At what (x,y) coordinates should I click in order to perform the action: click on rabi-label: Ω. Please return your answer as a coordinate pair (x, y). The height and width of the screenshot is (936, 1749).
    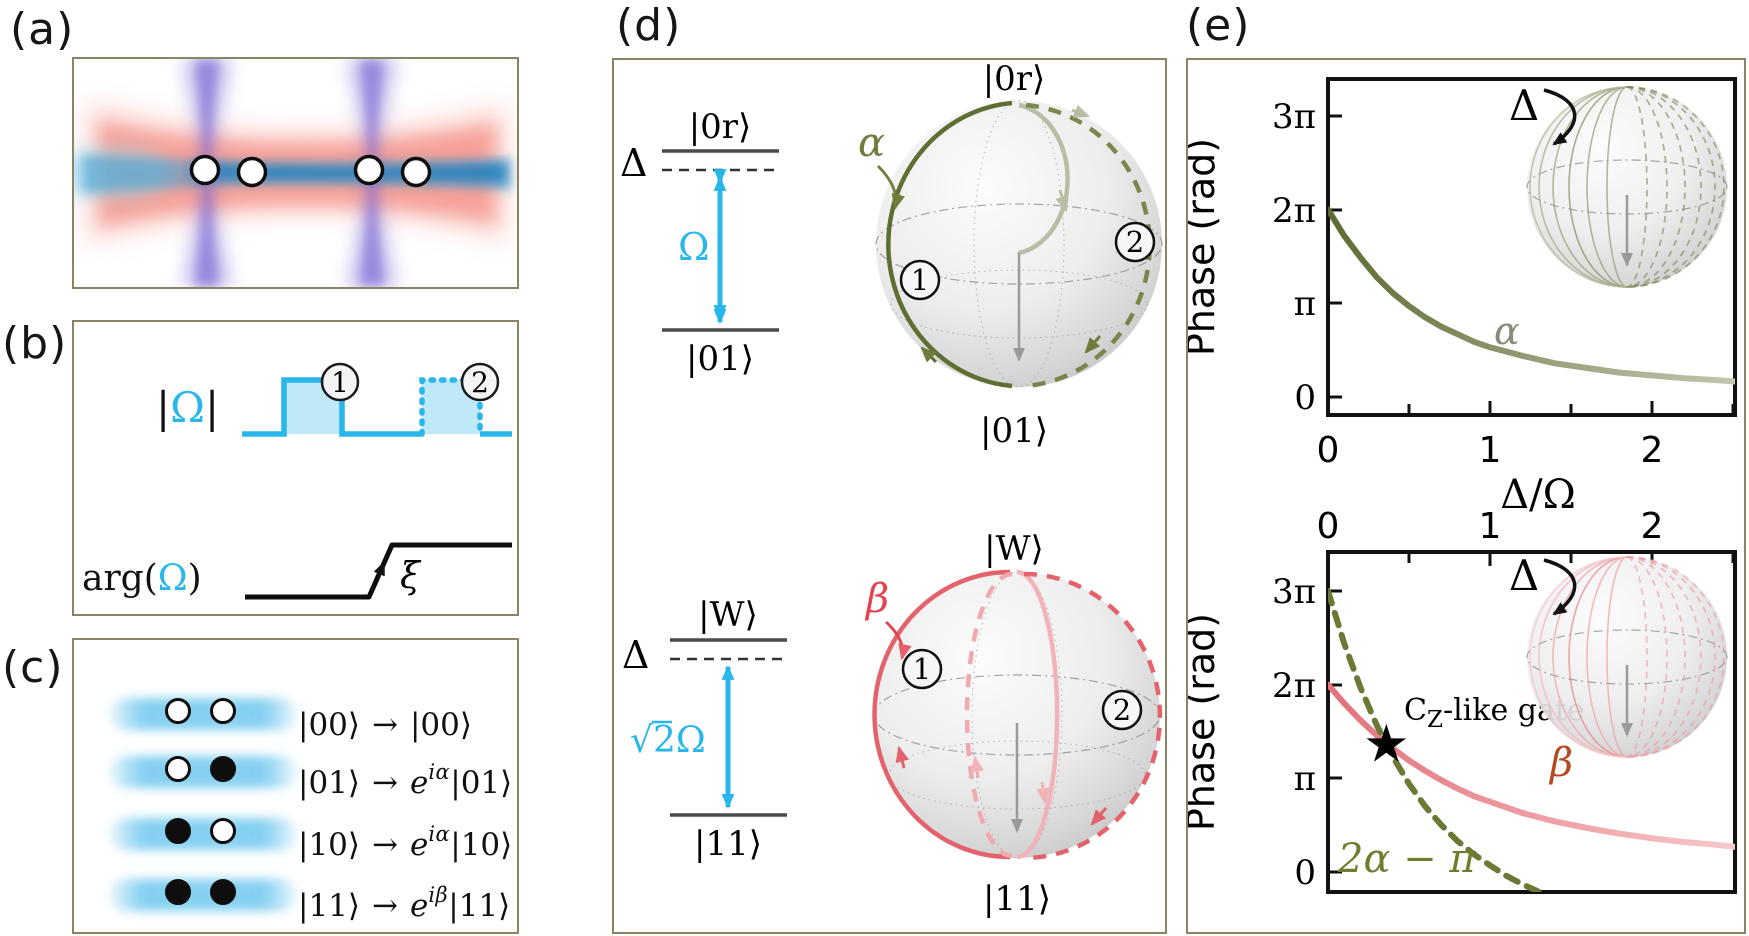
    Looking at the image, I should click on (694, 247).